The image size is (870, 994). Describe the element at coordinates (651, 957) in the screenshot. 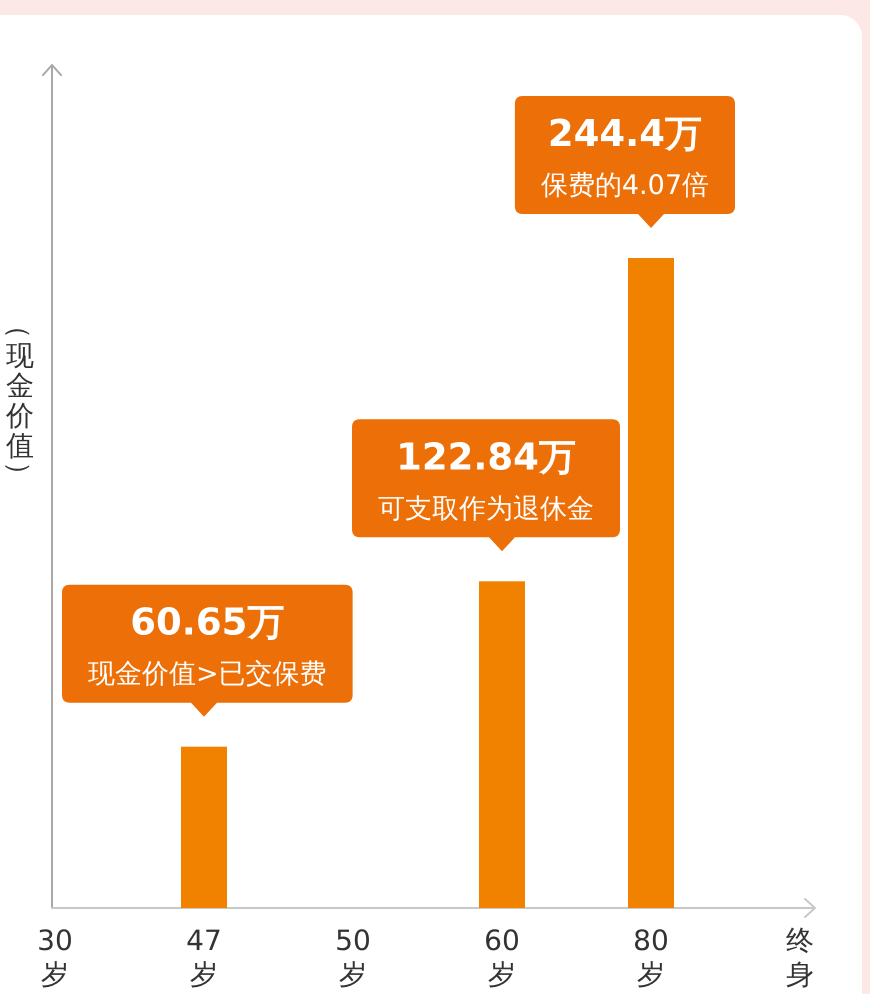

I see `x-tick-label: 80岁` at that location.